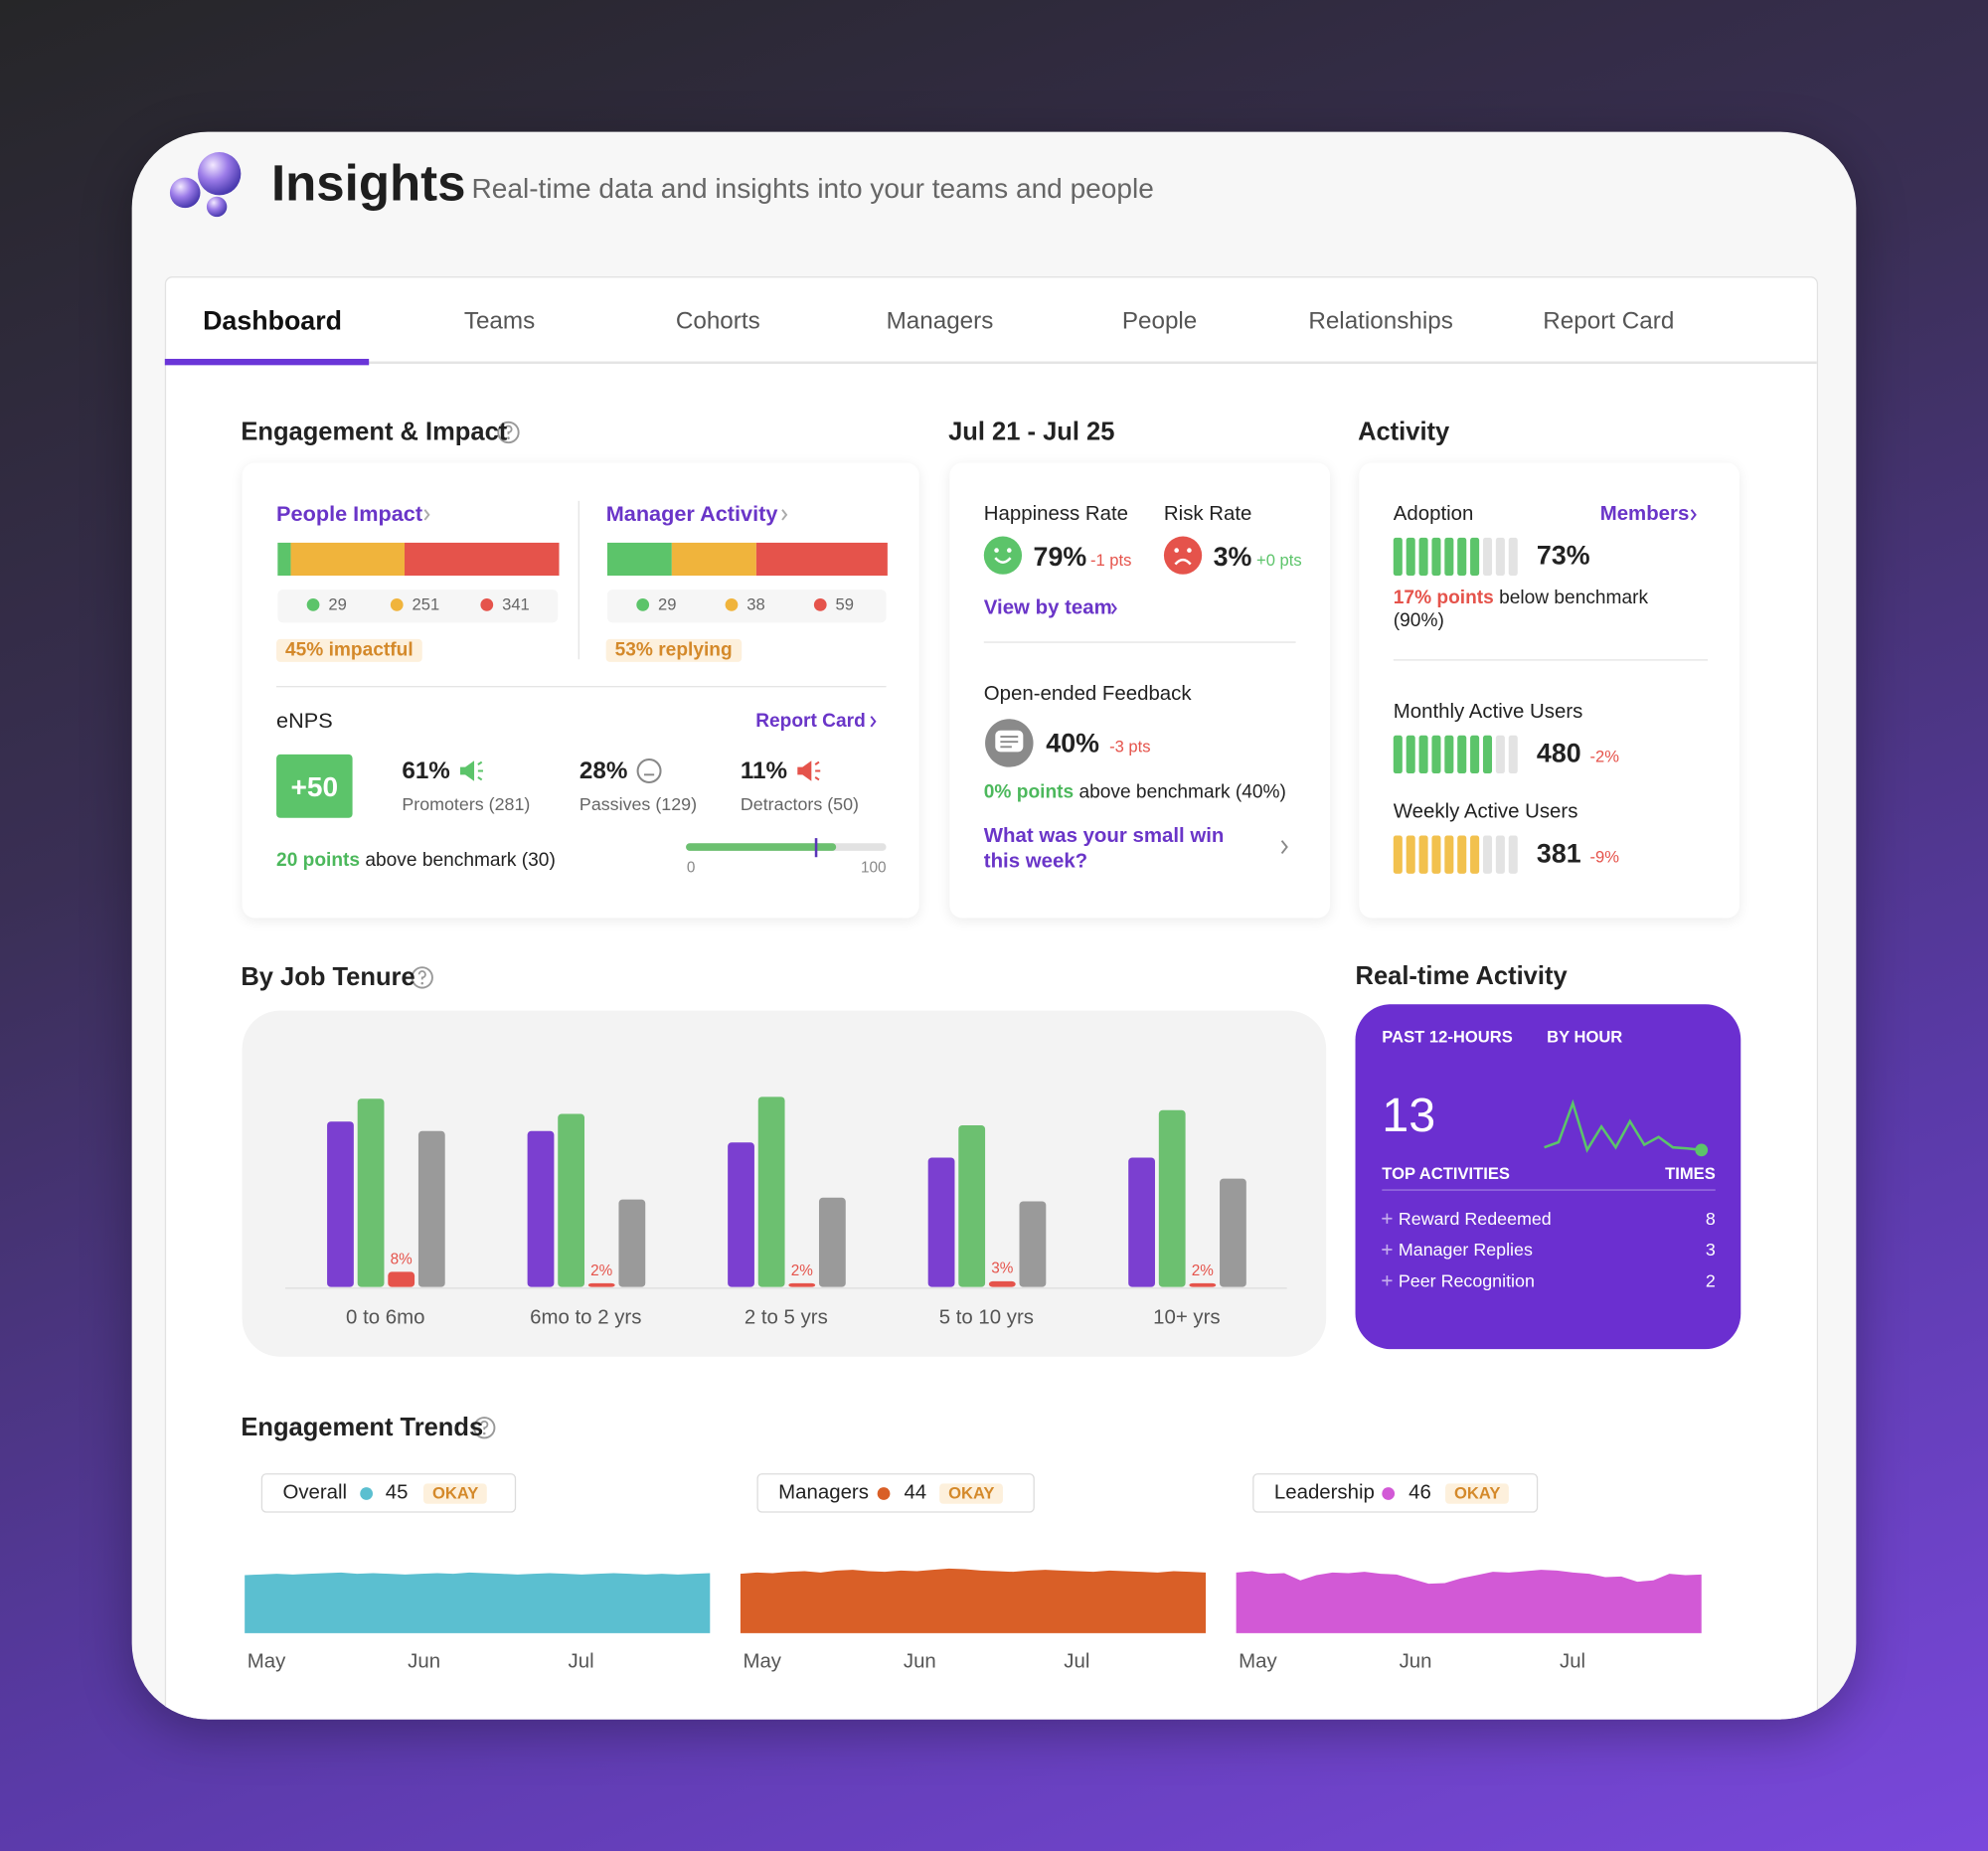  Describe the element at coordinates (1710, 1249) in the screenshot. I see `activity-count: 3` at that location.